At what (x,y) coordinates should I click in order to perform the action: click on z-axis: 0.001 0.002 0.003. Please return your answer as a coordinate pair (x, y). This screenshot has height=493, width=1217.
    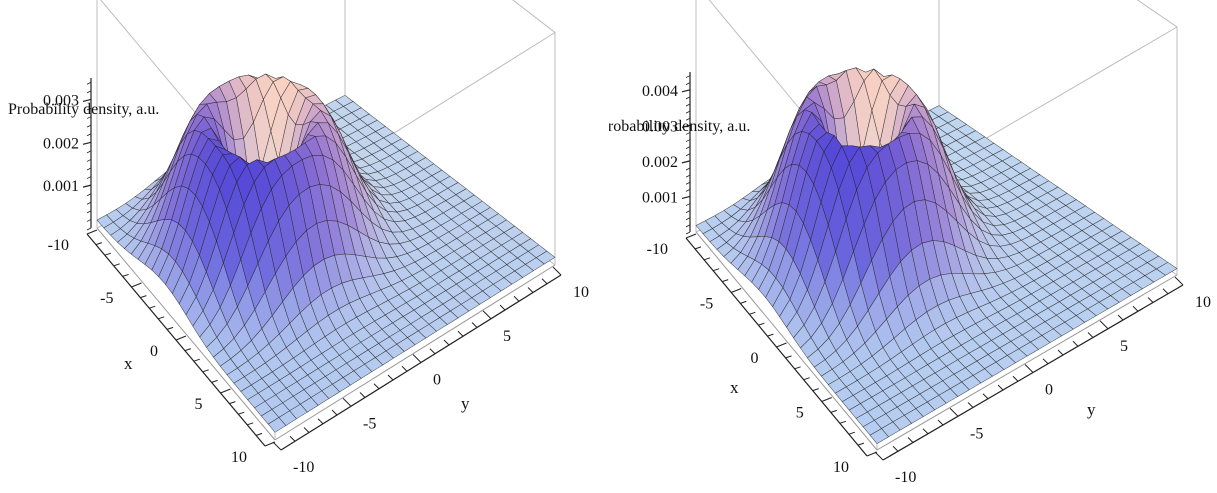
    Looking at the image, I should click on (67, 154).